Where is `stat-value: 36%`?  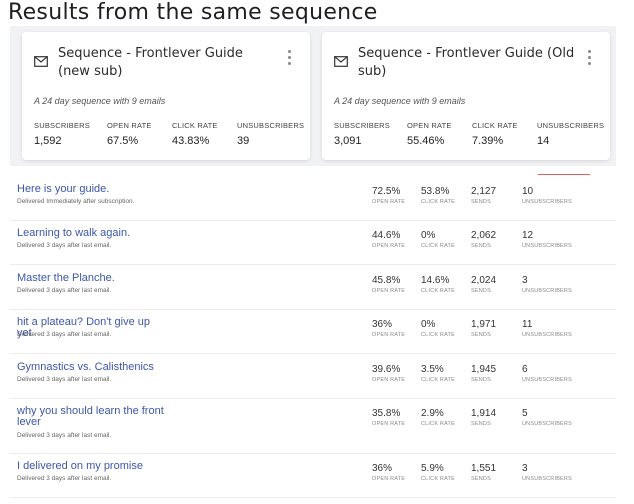
stat-value: 36% is located at coordinates (382, 468).